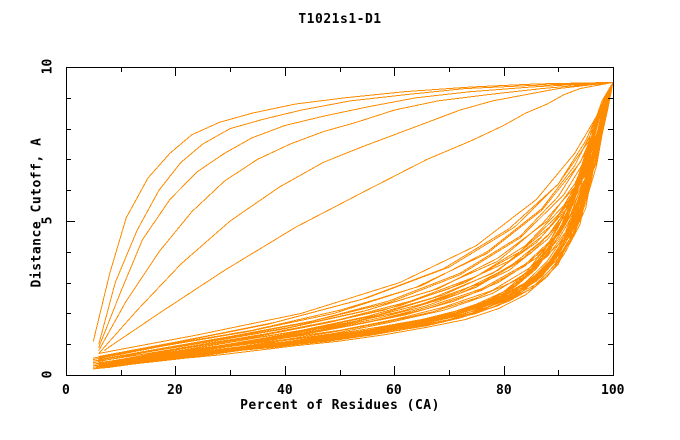 This screenshot has width=680, height=440. Describe the element at coordinates (175, 390) in the screenshot. I see `x-tick-label: 20` at that location.